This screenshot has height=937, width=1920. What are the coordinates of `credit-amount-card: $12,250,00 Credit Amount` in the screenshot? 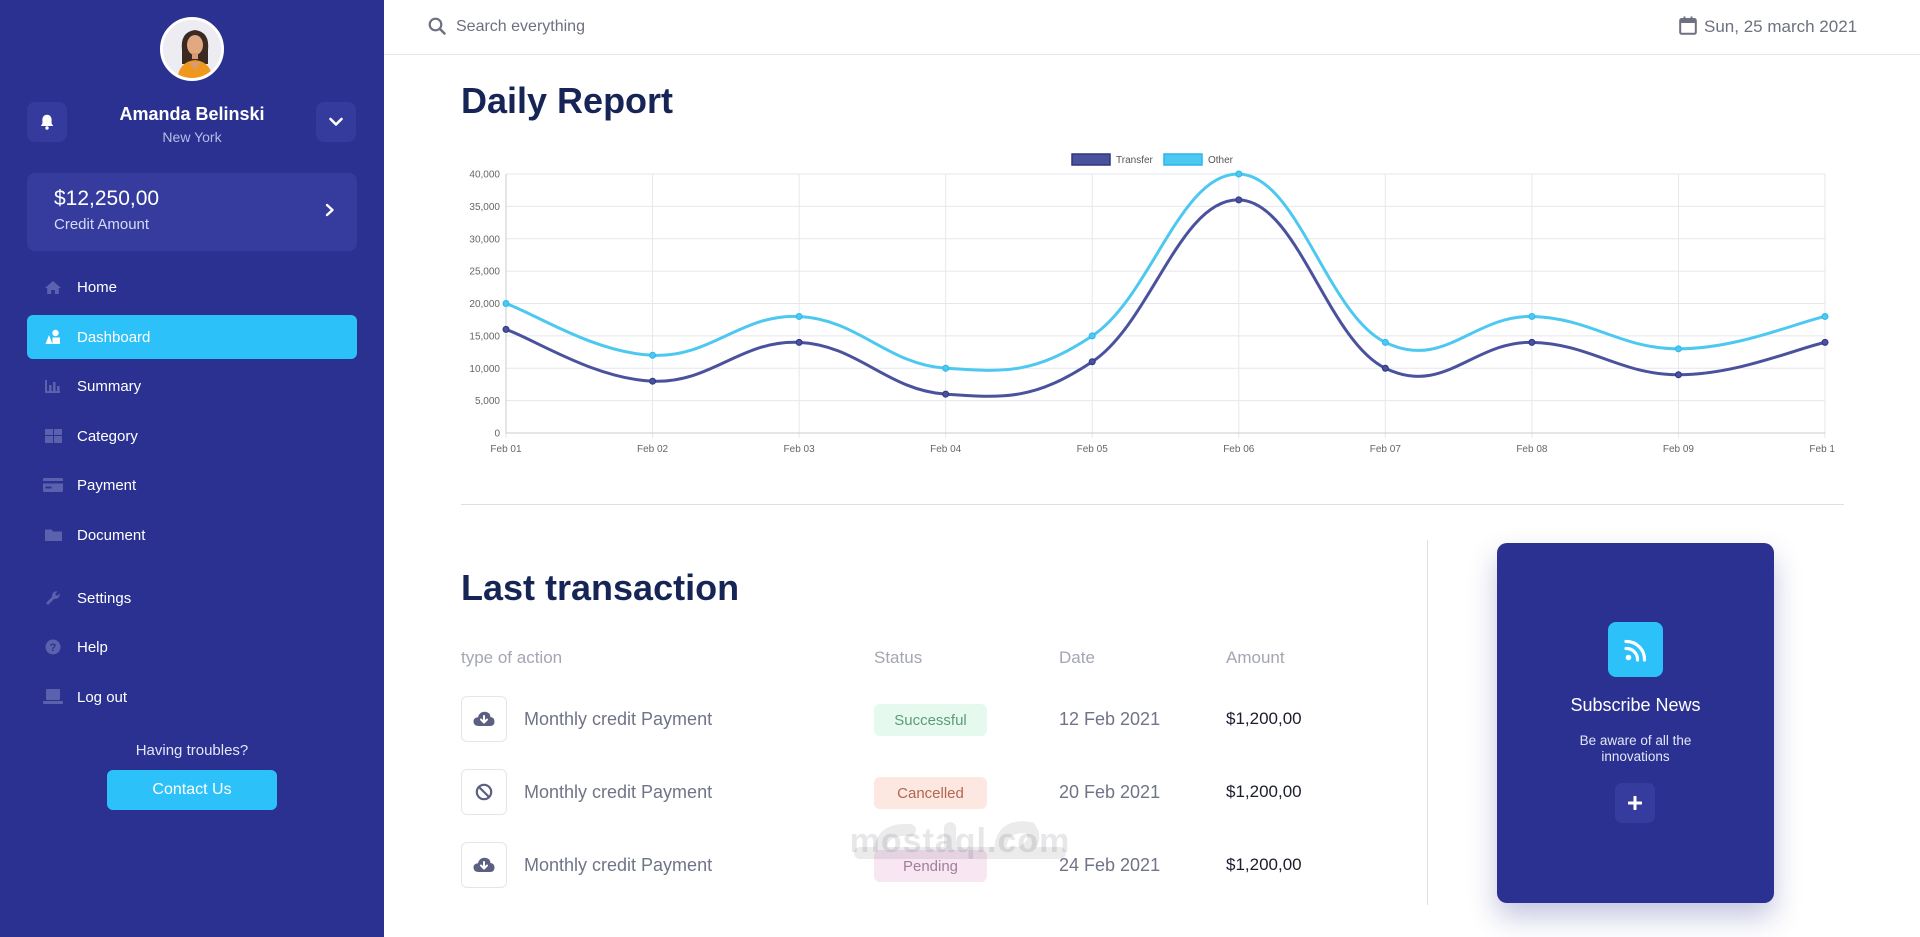 It's located at (192, 212).